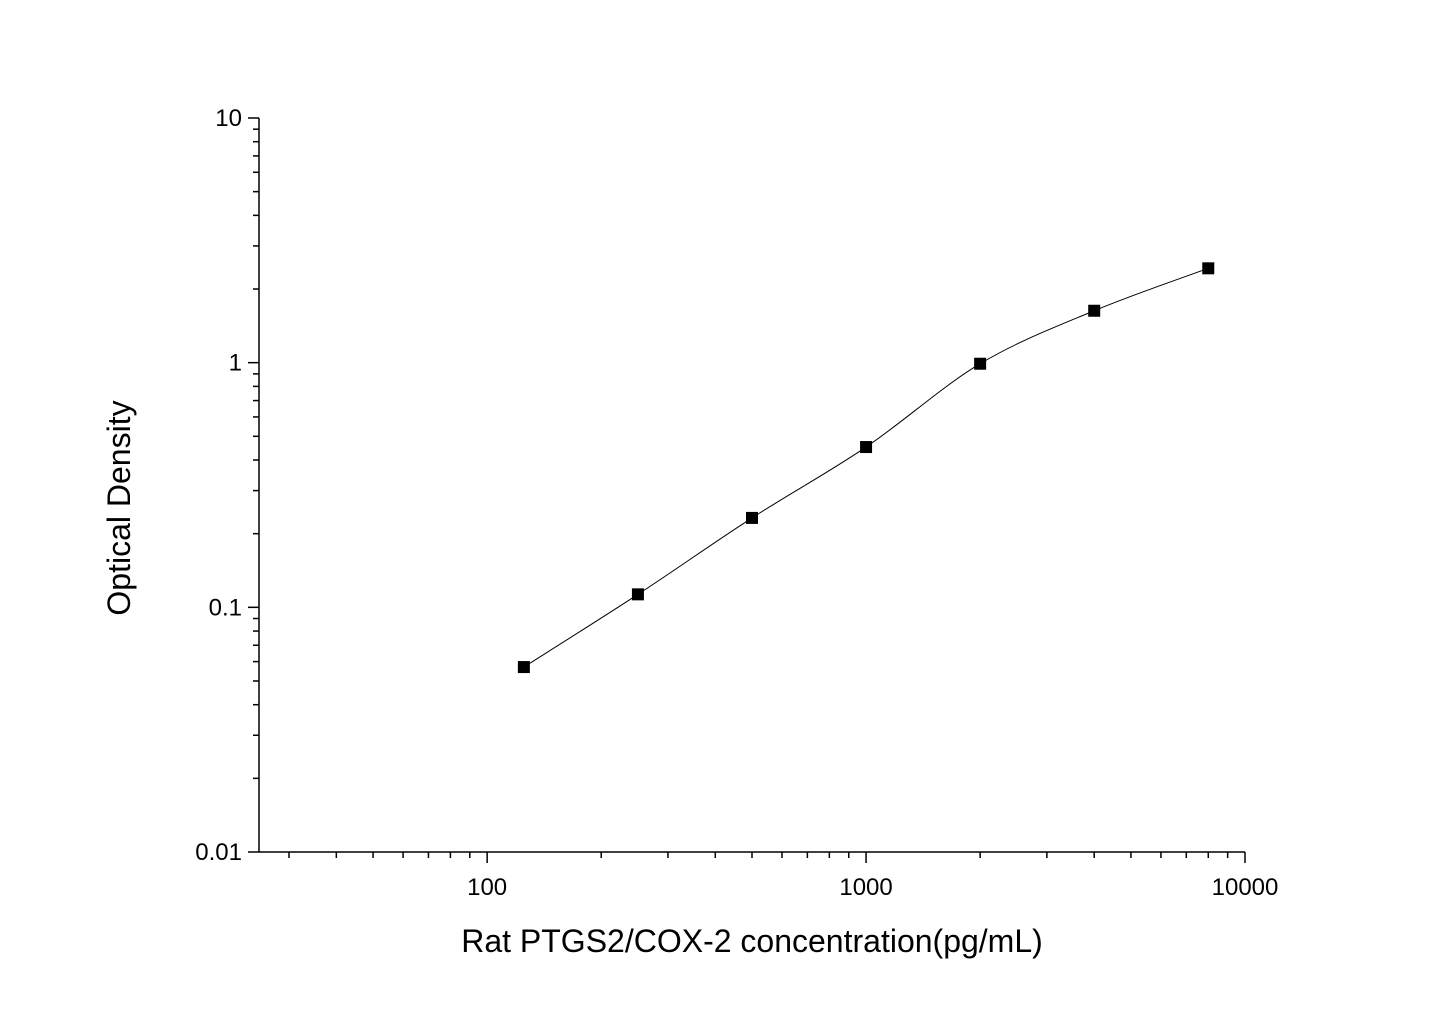 The image size is (1445, 1021). I want to click on y-tick-label: 10, so click(228, 118).